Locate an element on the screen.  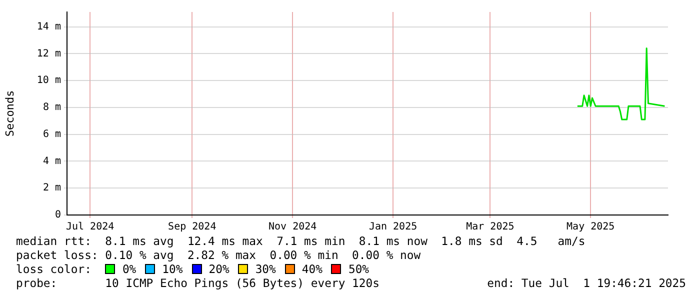
x-tick-label: Jul 2024 is located at coordinates (90, 227).